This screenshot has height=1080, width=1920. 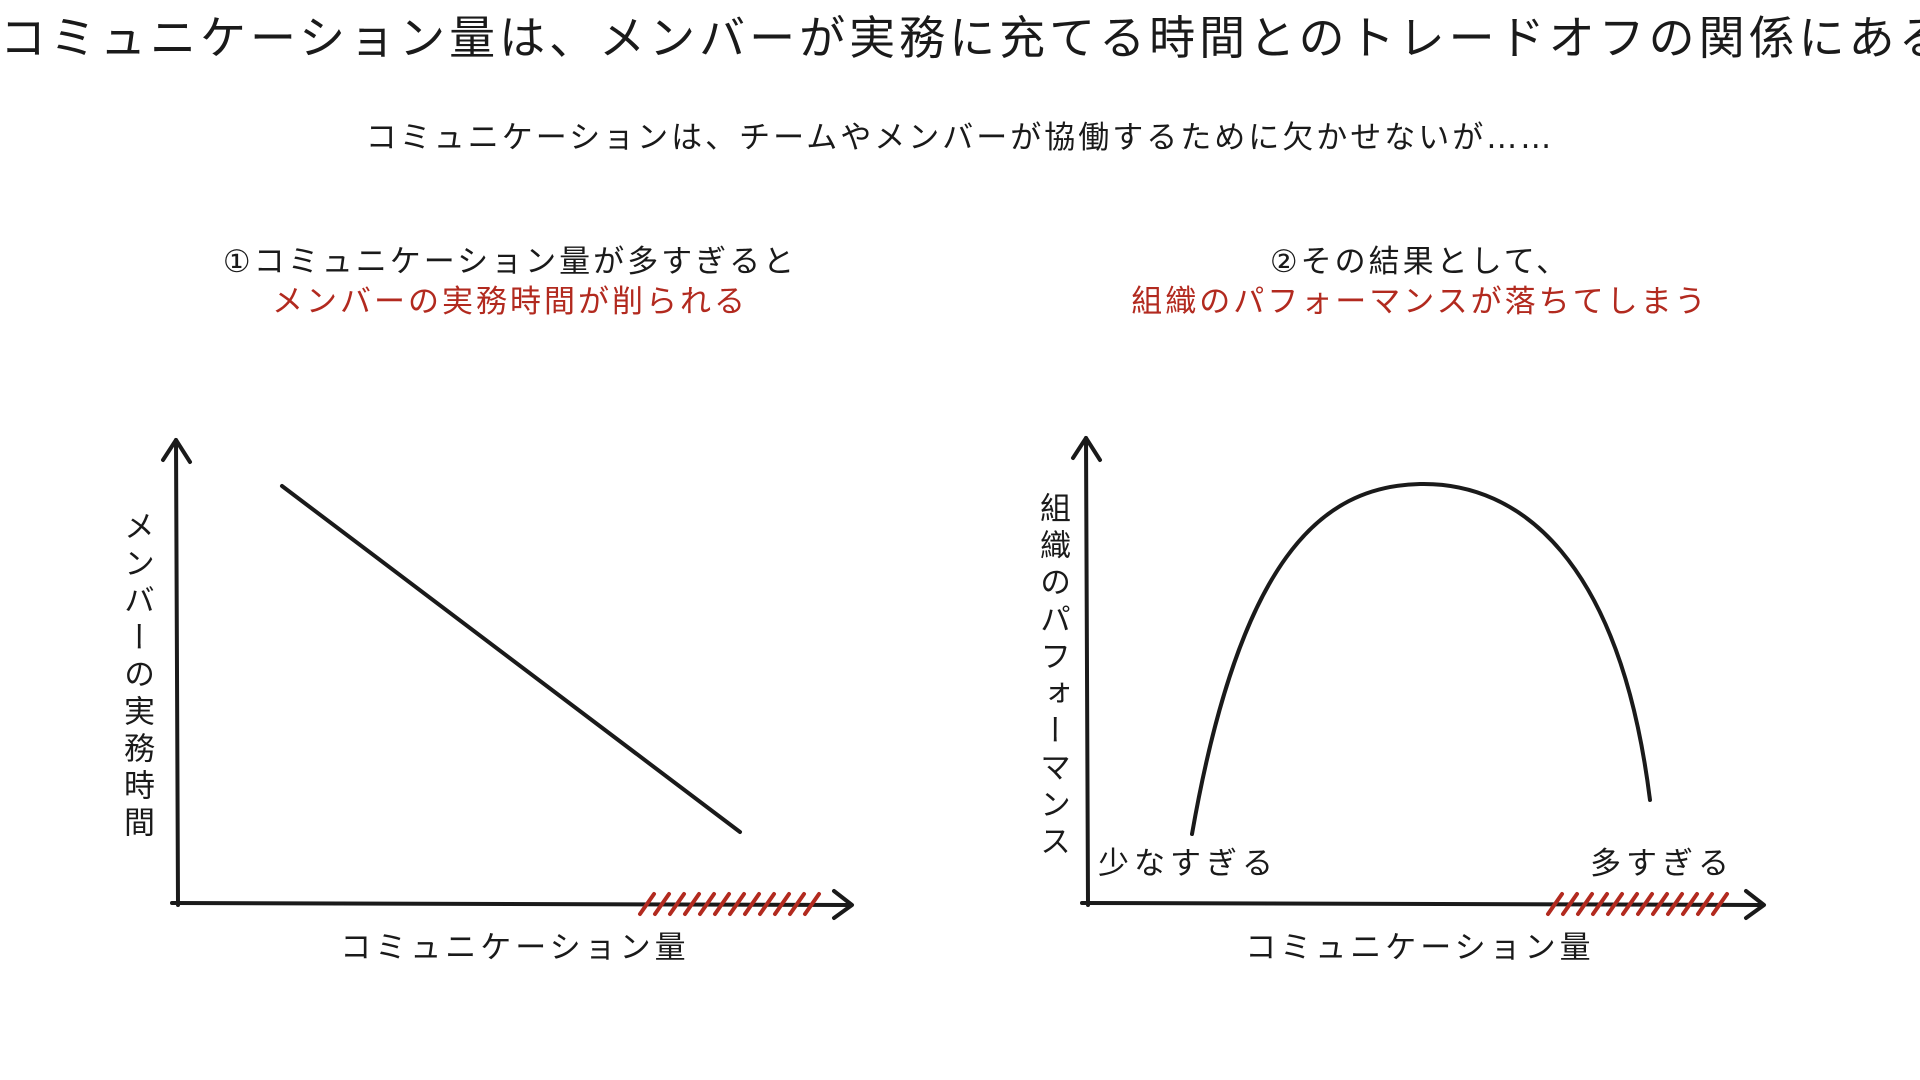 I want to click on right-y-axis-label: 組織のパフォーマンス, so click(x=1052, y=677).